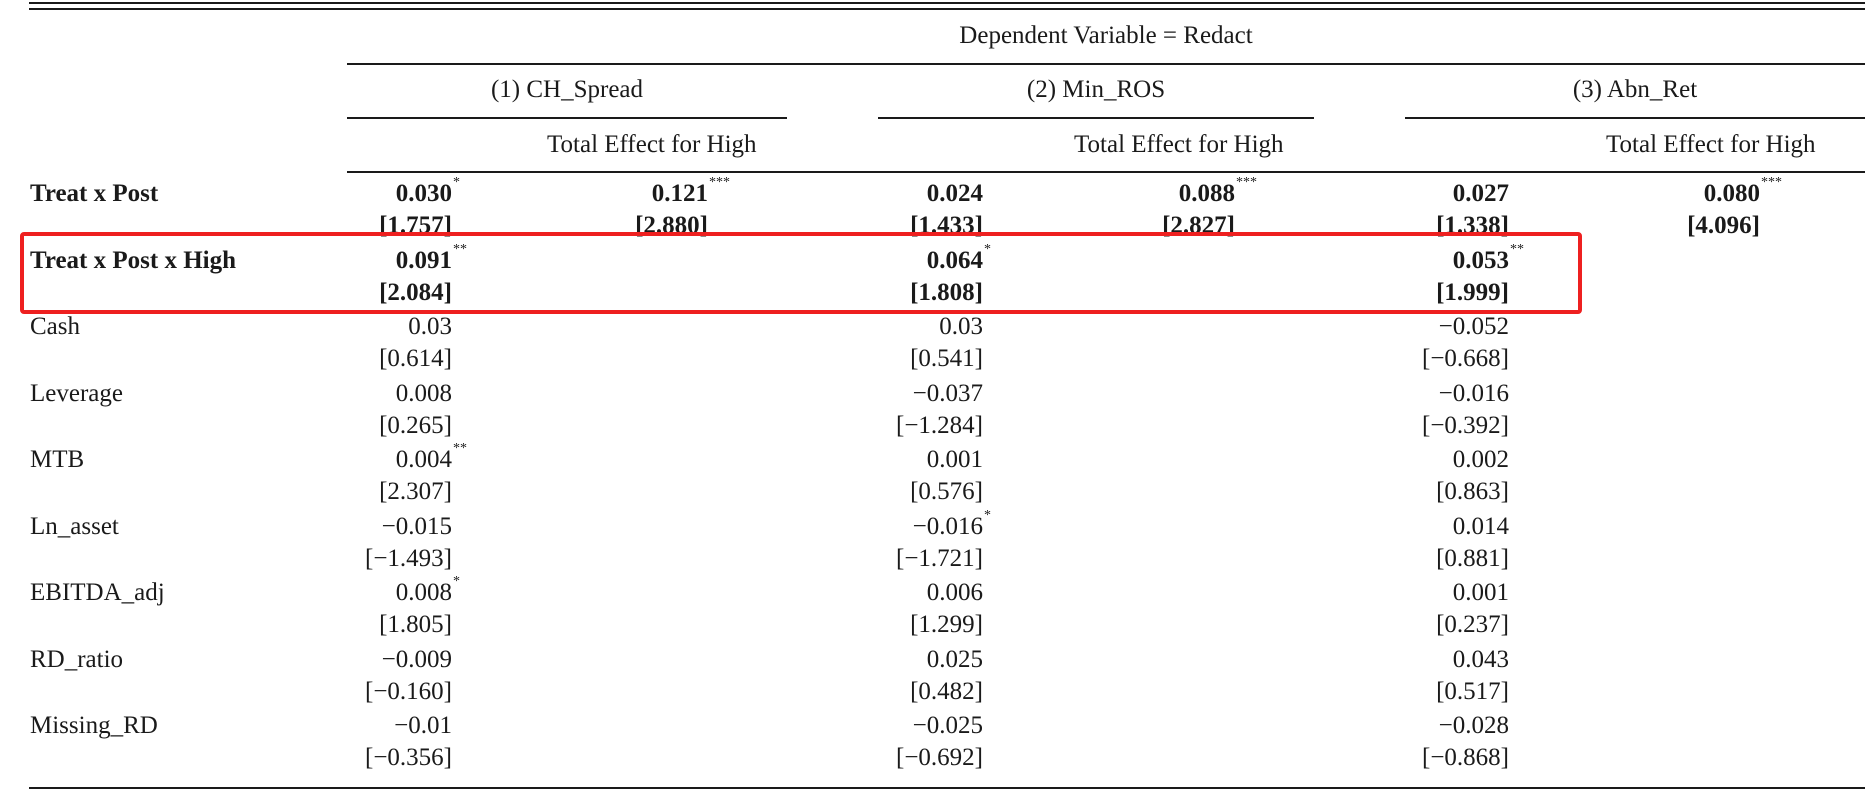  Describe the element at coordinates (946, 624) in the screenshot. I see `t-statistic-cell: [1.299]` at that location.